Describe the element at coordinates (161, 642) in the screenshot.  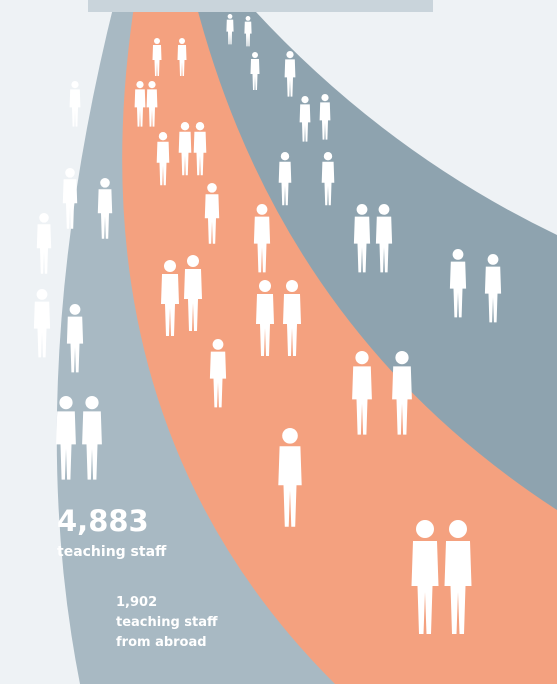
I see `stat-label: from abroad` at that location.